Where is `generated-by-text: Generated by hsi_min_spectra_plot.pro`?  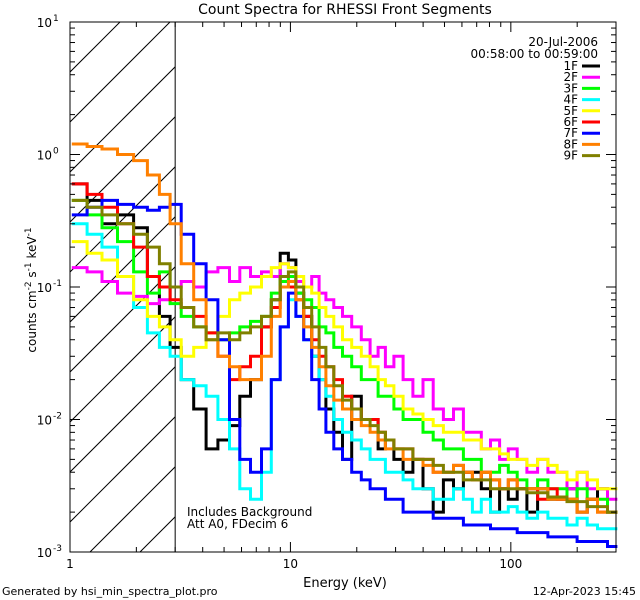 generated-by-text: Generated by hsi_min_spectra_plot.pro is located at coordinates (110, 591).